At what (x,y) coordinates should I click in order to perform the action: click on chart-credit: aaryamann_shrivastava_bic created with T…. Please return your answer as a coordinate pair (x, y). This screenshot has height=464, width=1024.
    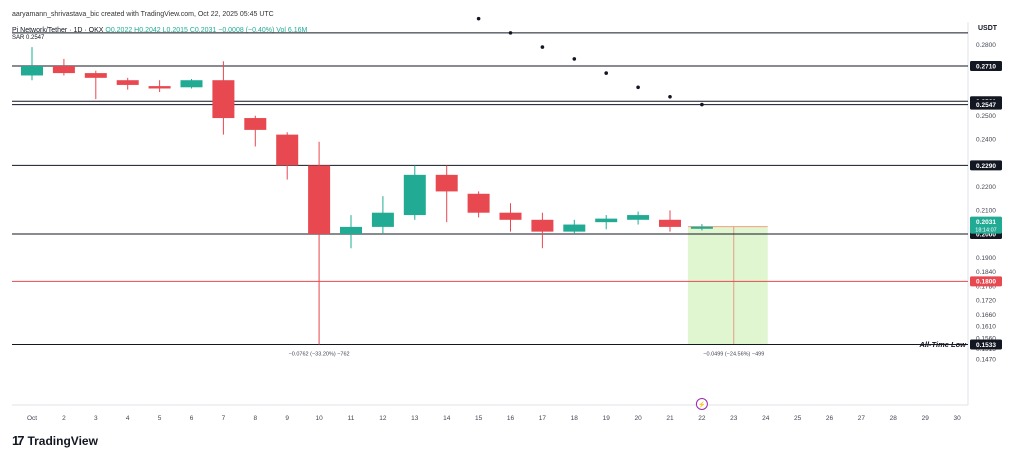
    Looking at the image, I should click on (143, 14).